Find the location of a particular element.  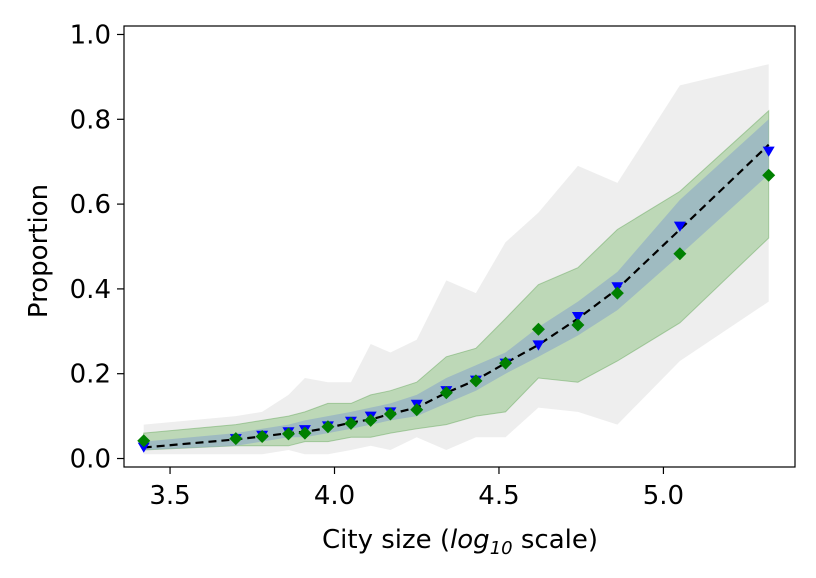

x-axis-label: City size (log10 scale) is located at coordinates (460, 542).